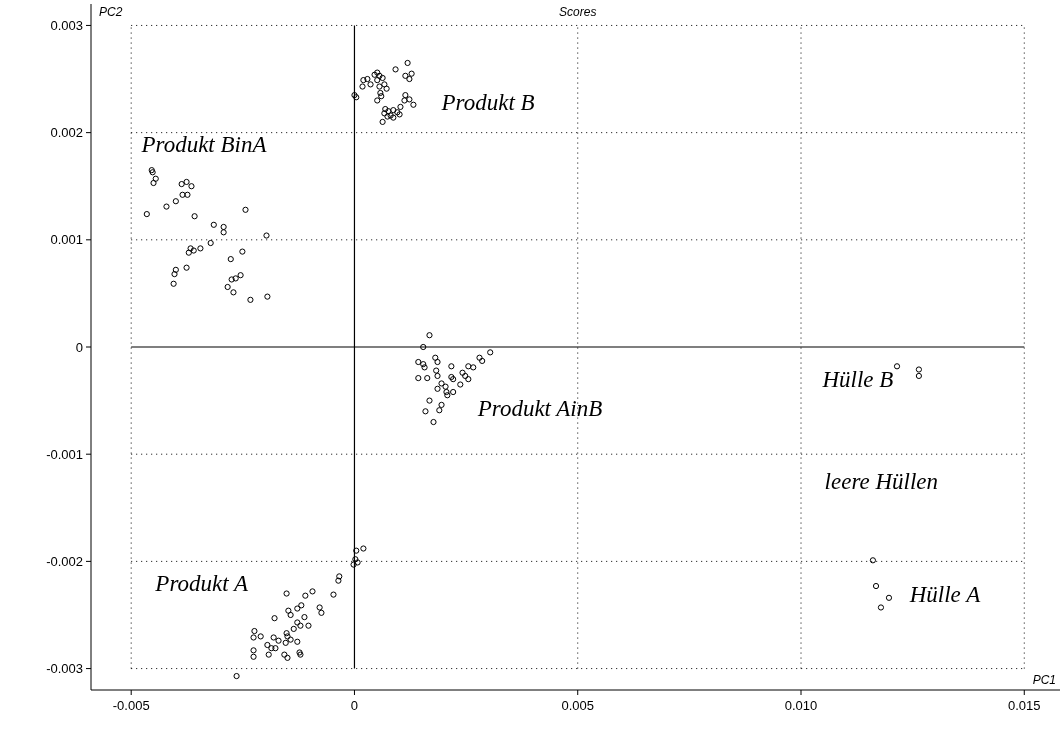 The width and height of the screenshot is (1064, 729). Describe the element at coordinates (64, 561) in the screenshot. I see `y-tick-label: -0.002` at that location.